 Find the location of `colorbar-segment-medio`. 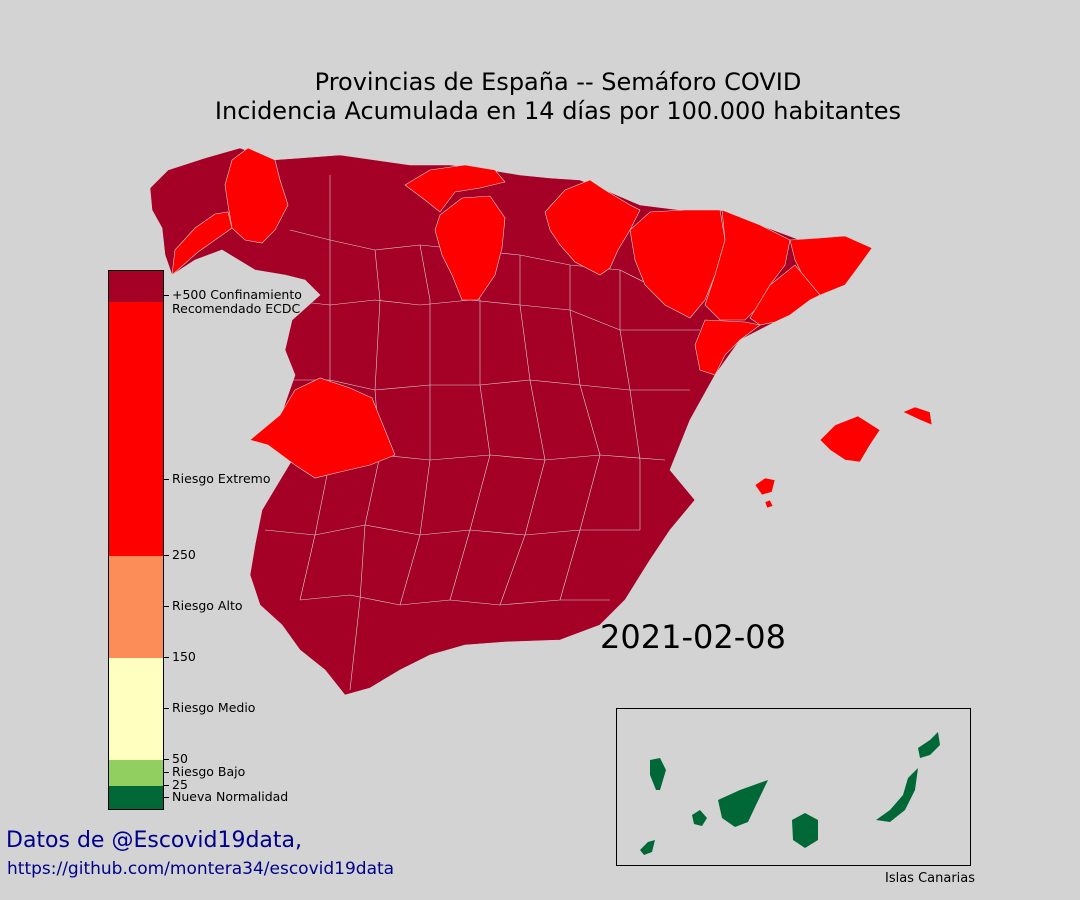

colorbar-segment-medio is located at coordinates (136, 709).